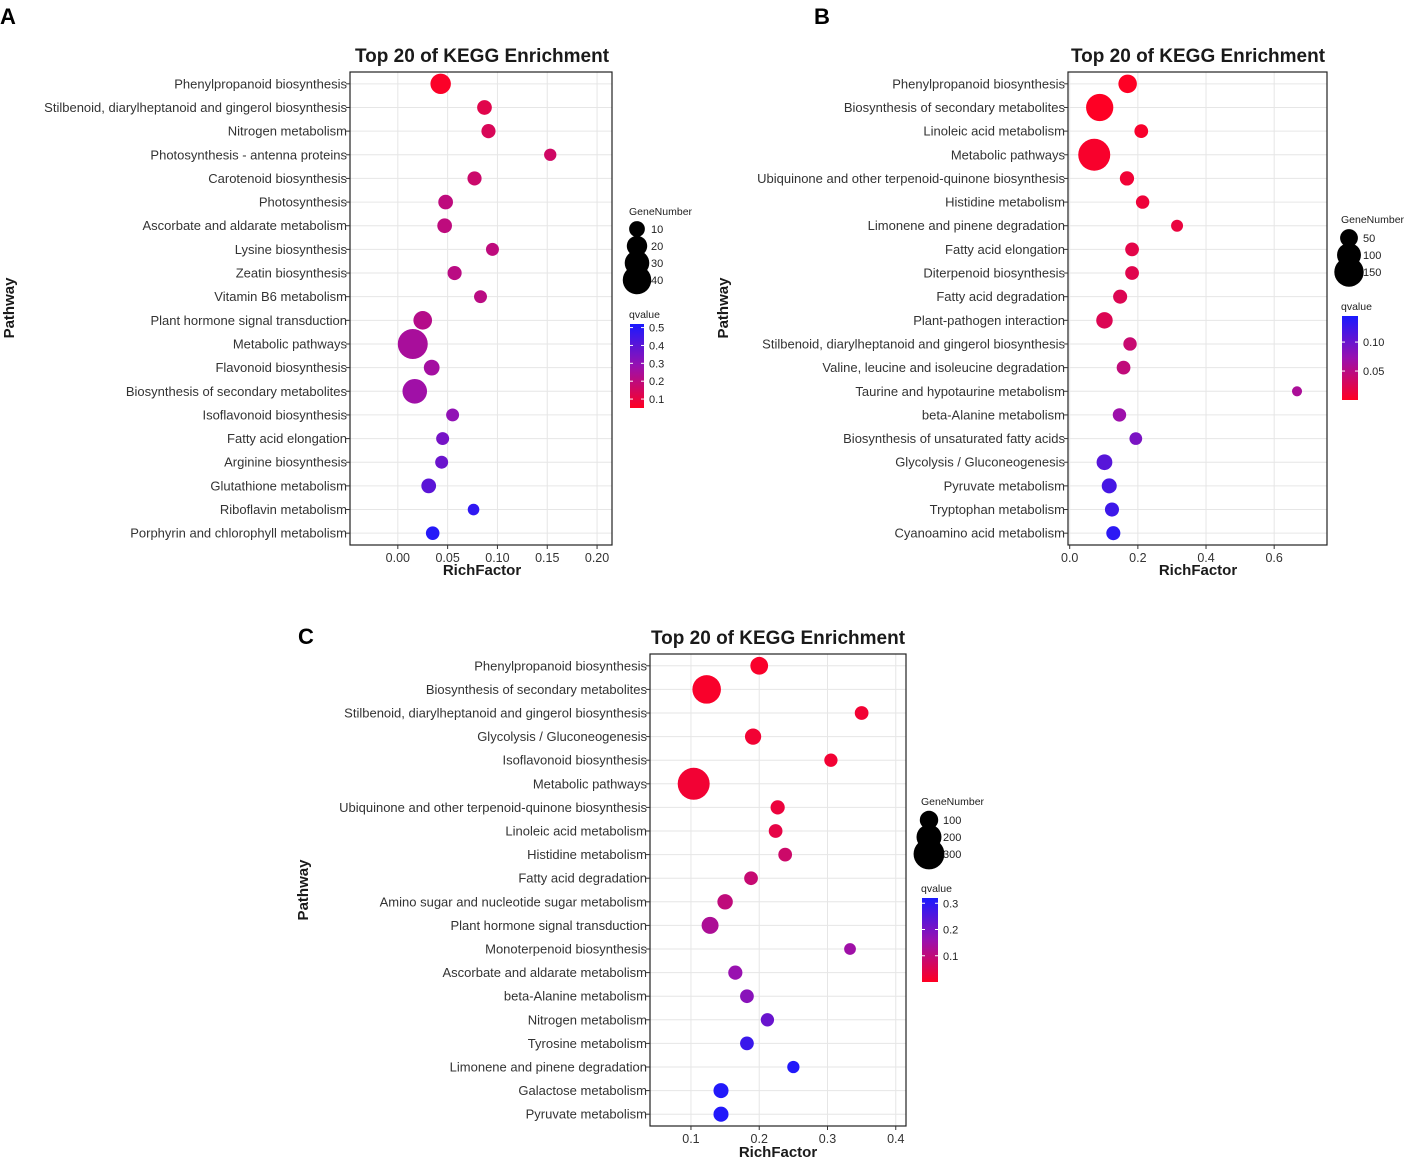  I want to click on size-legend-label: 40, so click(657, 281).